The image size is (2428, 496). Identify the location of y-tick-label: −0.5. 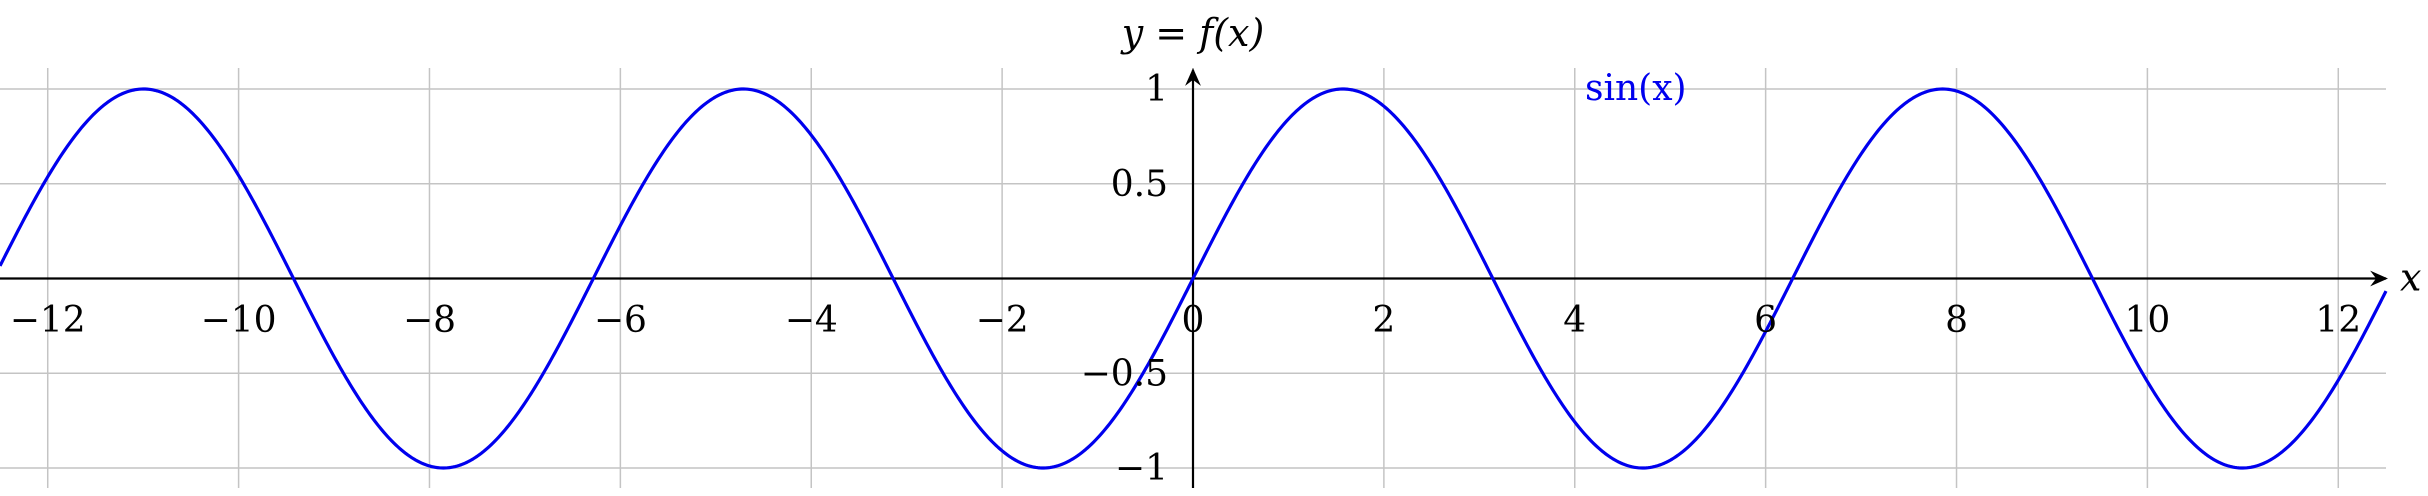
(1124, 373).